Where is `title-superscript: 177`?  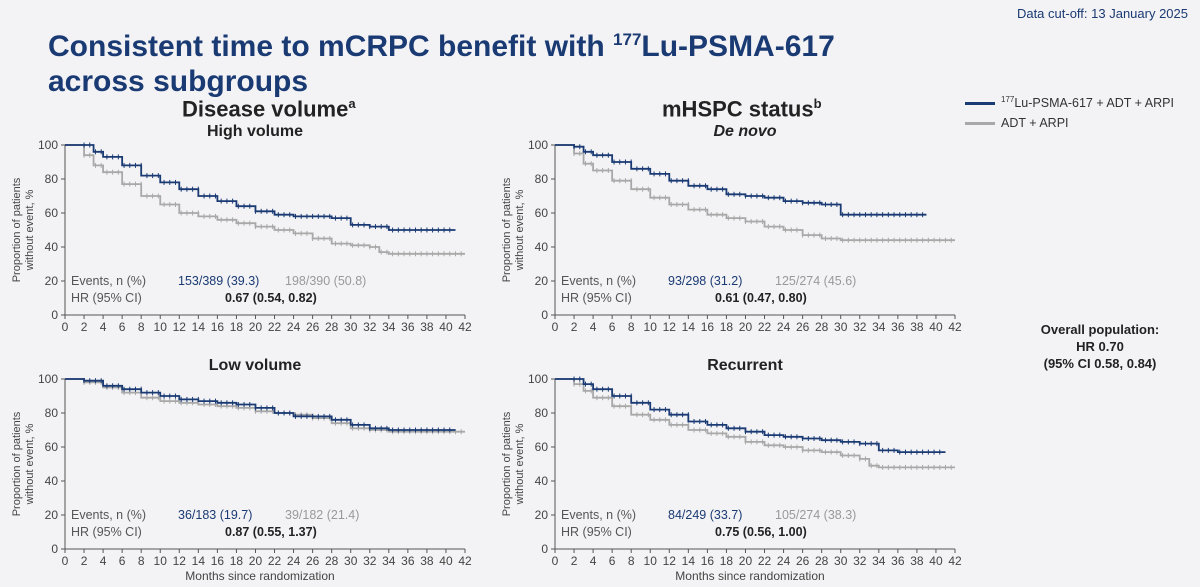 title-superscript: 177 is located at coordinates (627, 39).